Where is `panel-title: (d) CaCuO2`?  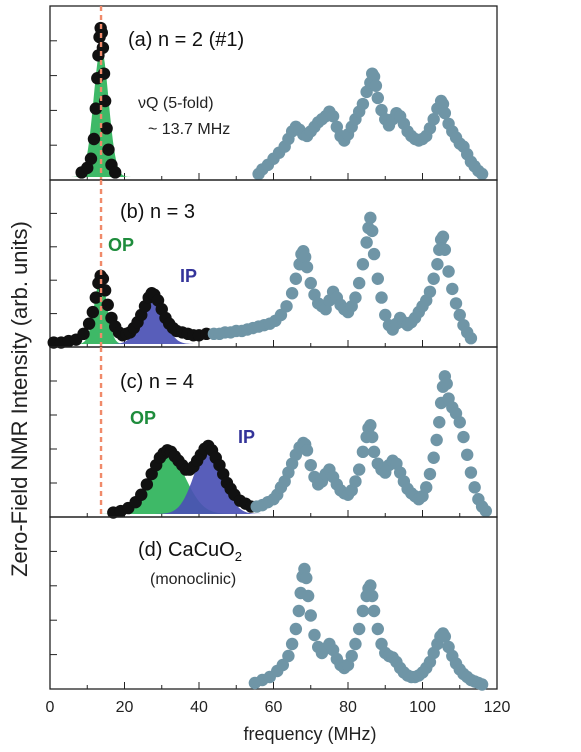 panel-title: (d) CaCuO2 is located at coordinates (190, 551).